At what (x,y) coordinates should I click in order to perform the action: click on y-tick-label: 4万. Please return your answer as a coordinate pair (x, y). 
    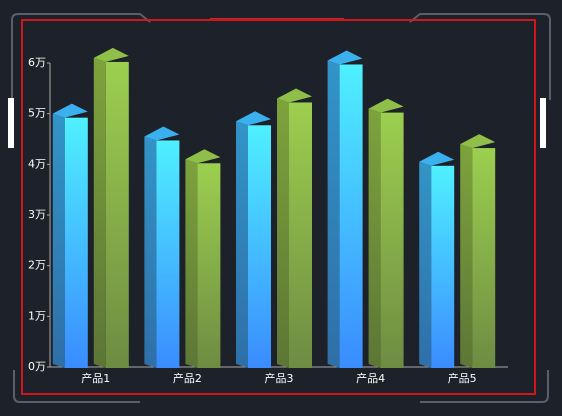
    Looking at the image, I should click on (37, 163).